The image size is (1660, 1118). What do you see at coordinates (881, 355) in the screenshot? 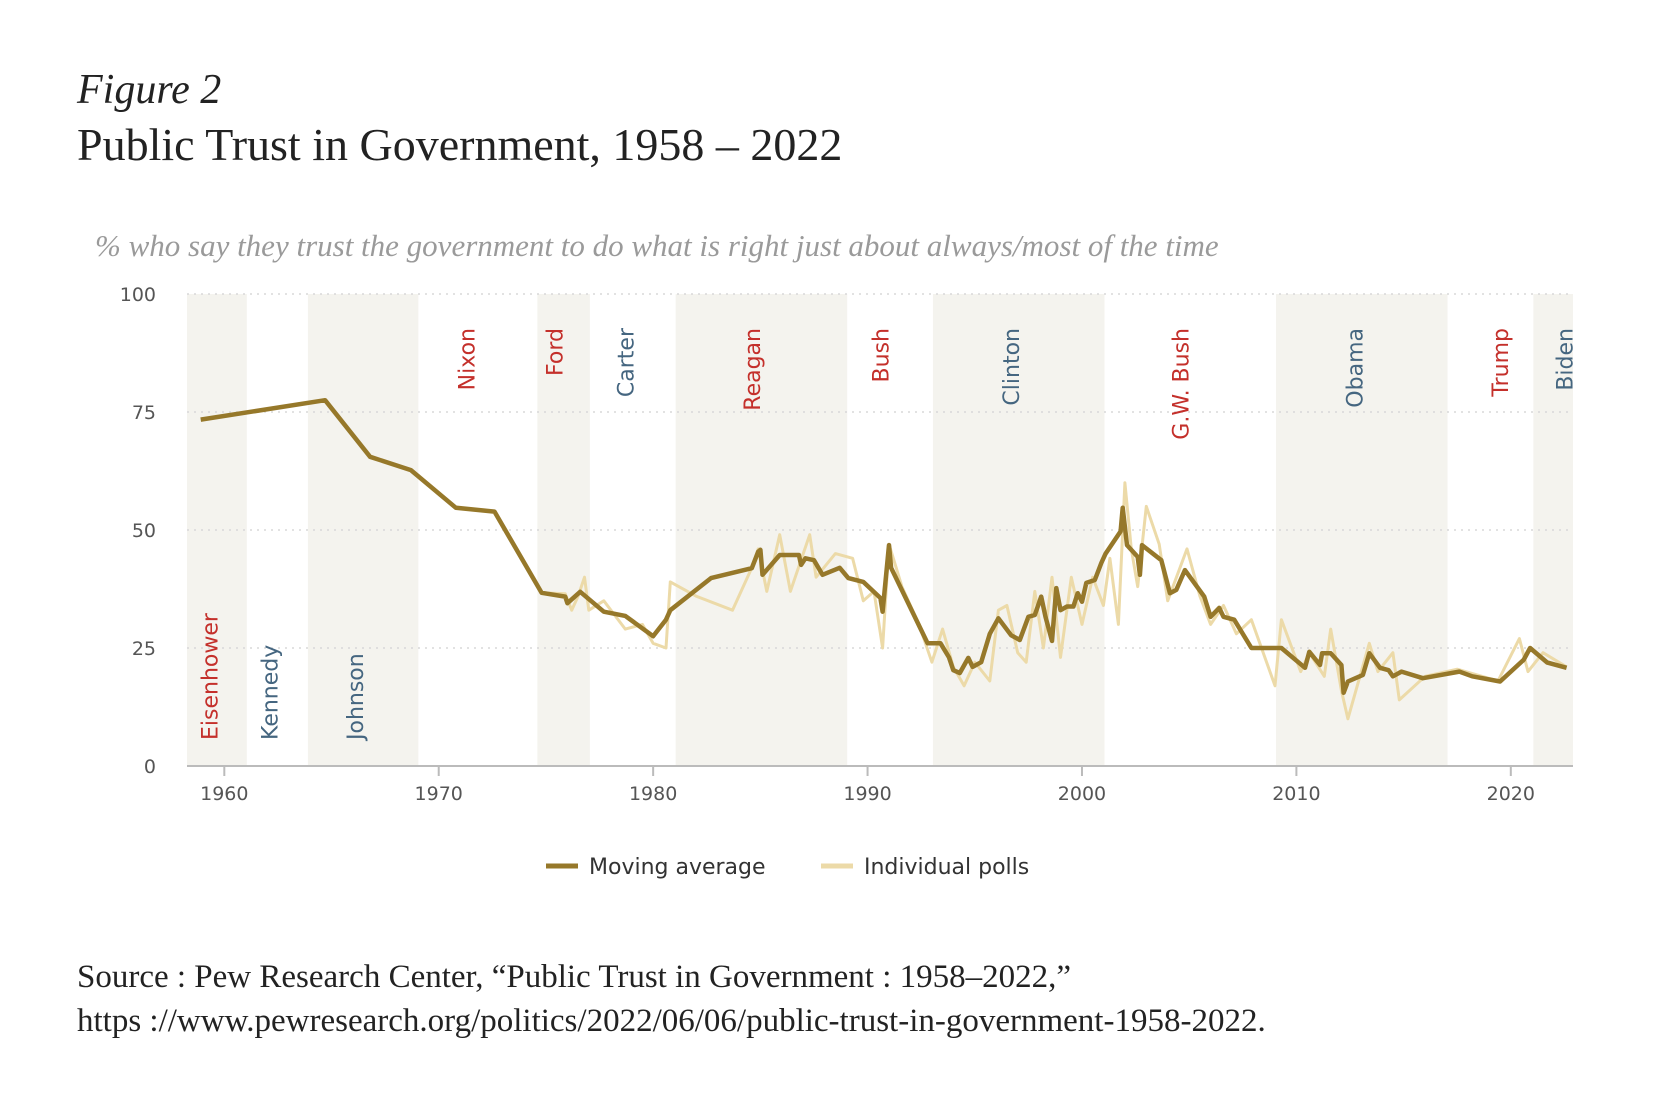
I see `president-label: Bush` at bounding box center [881, 355].